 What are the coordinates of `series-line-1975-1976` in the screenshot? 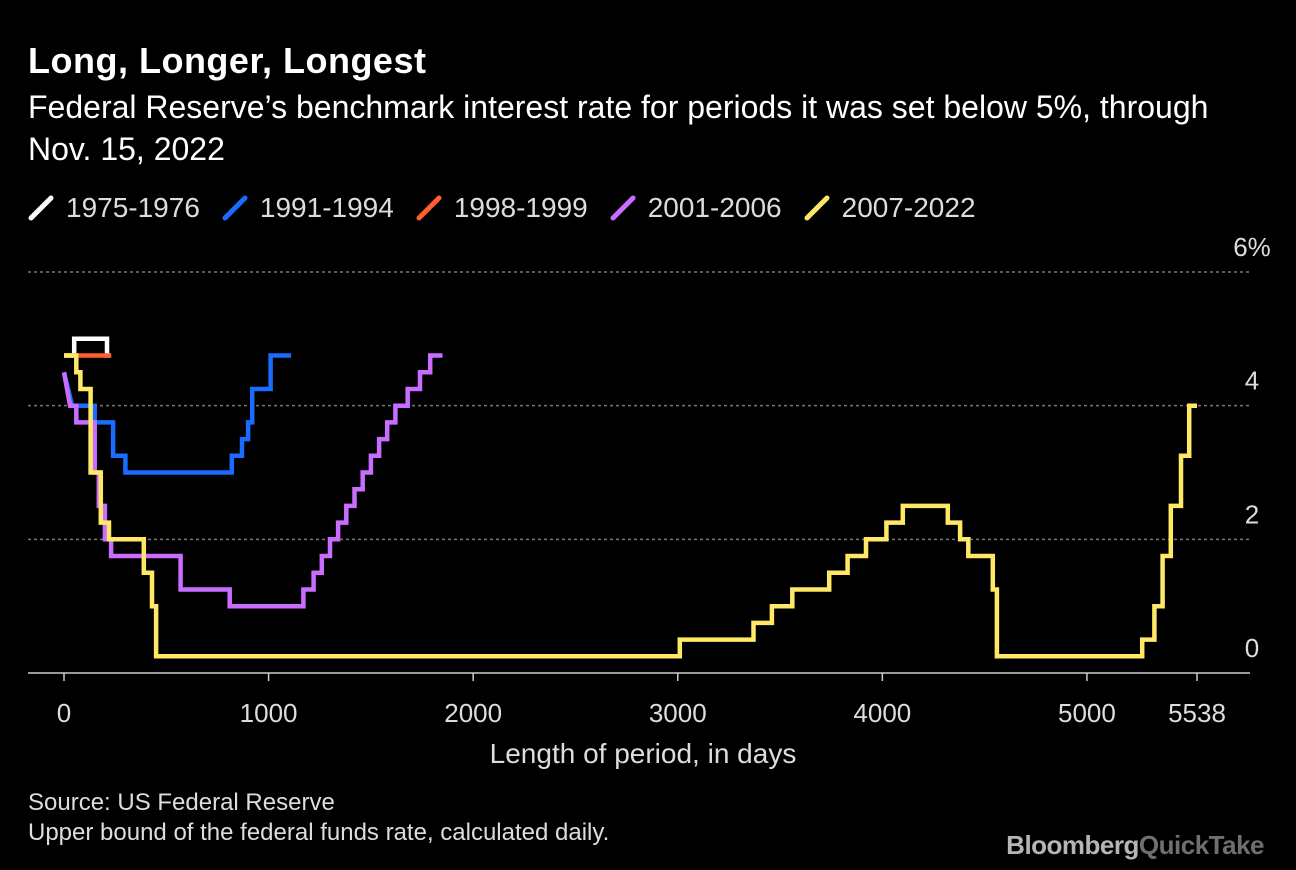 It's located at (88, 347).